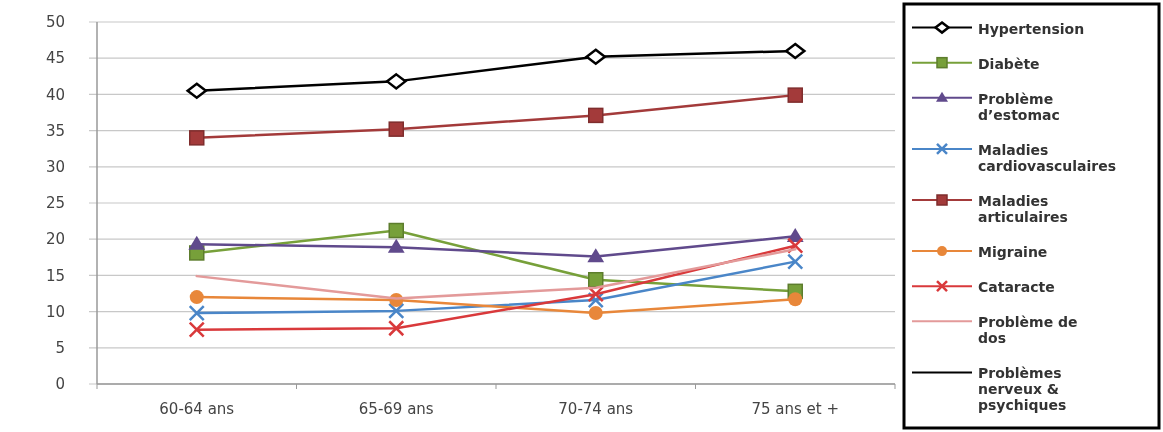 The image size is (1163, 432). What do you see at coordinates (60, 348) in the screenshot?
I see `y-tick-label: 5` at bounding box center [60, 348].